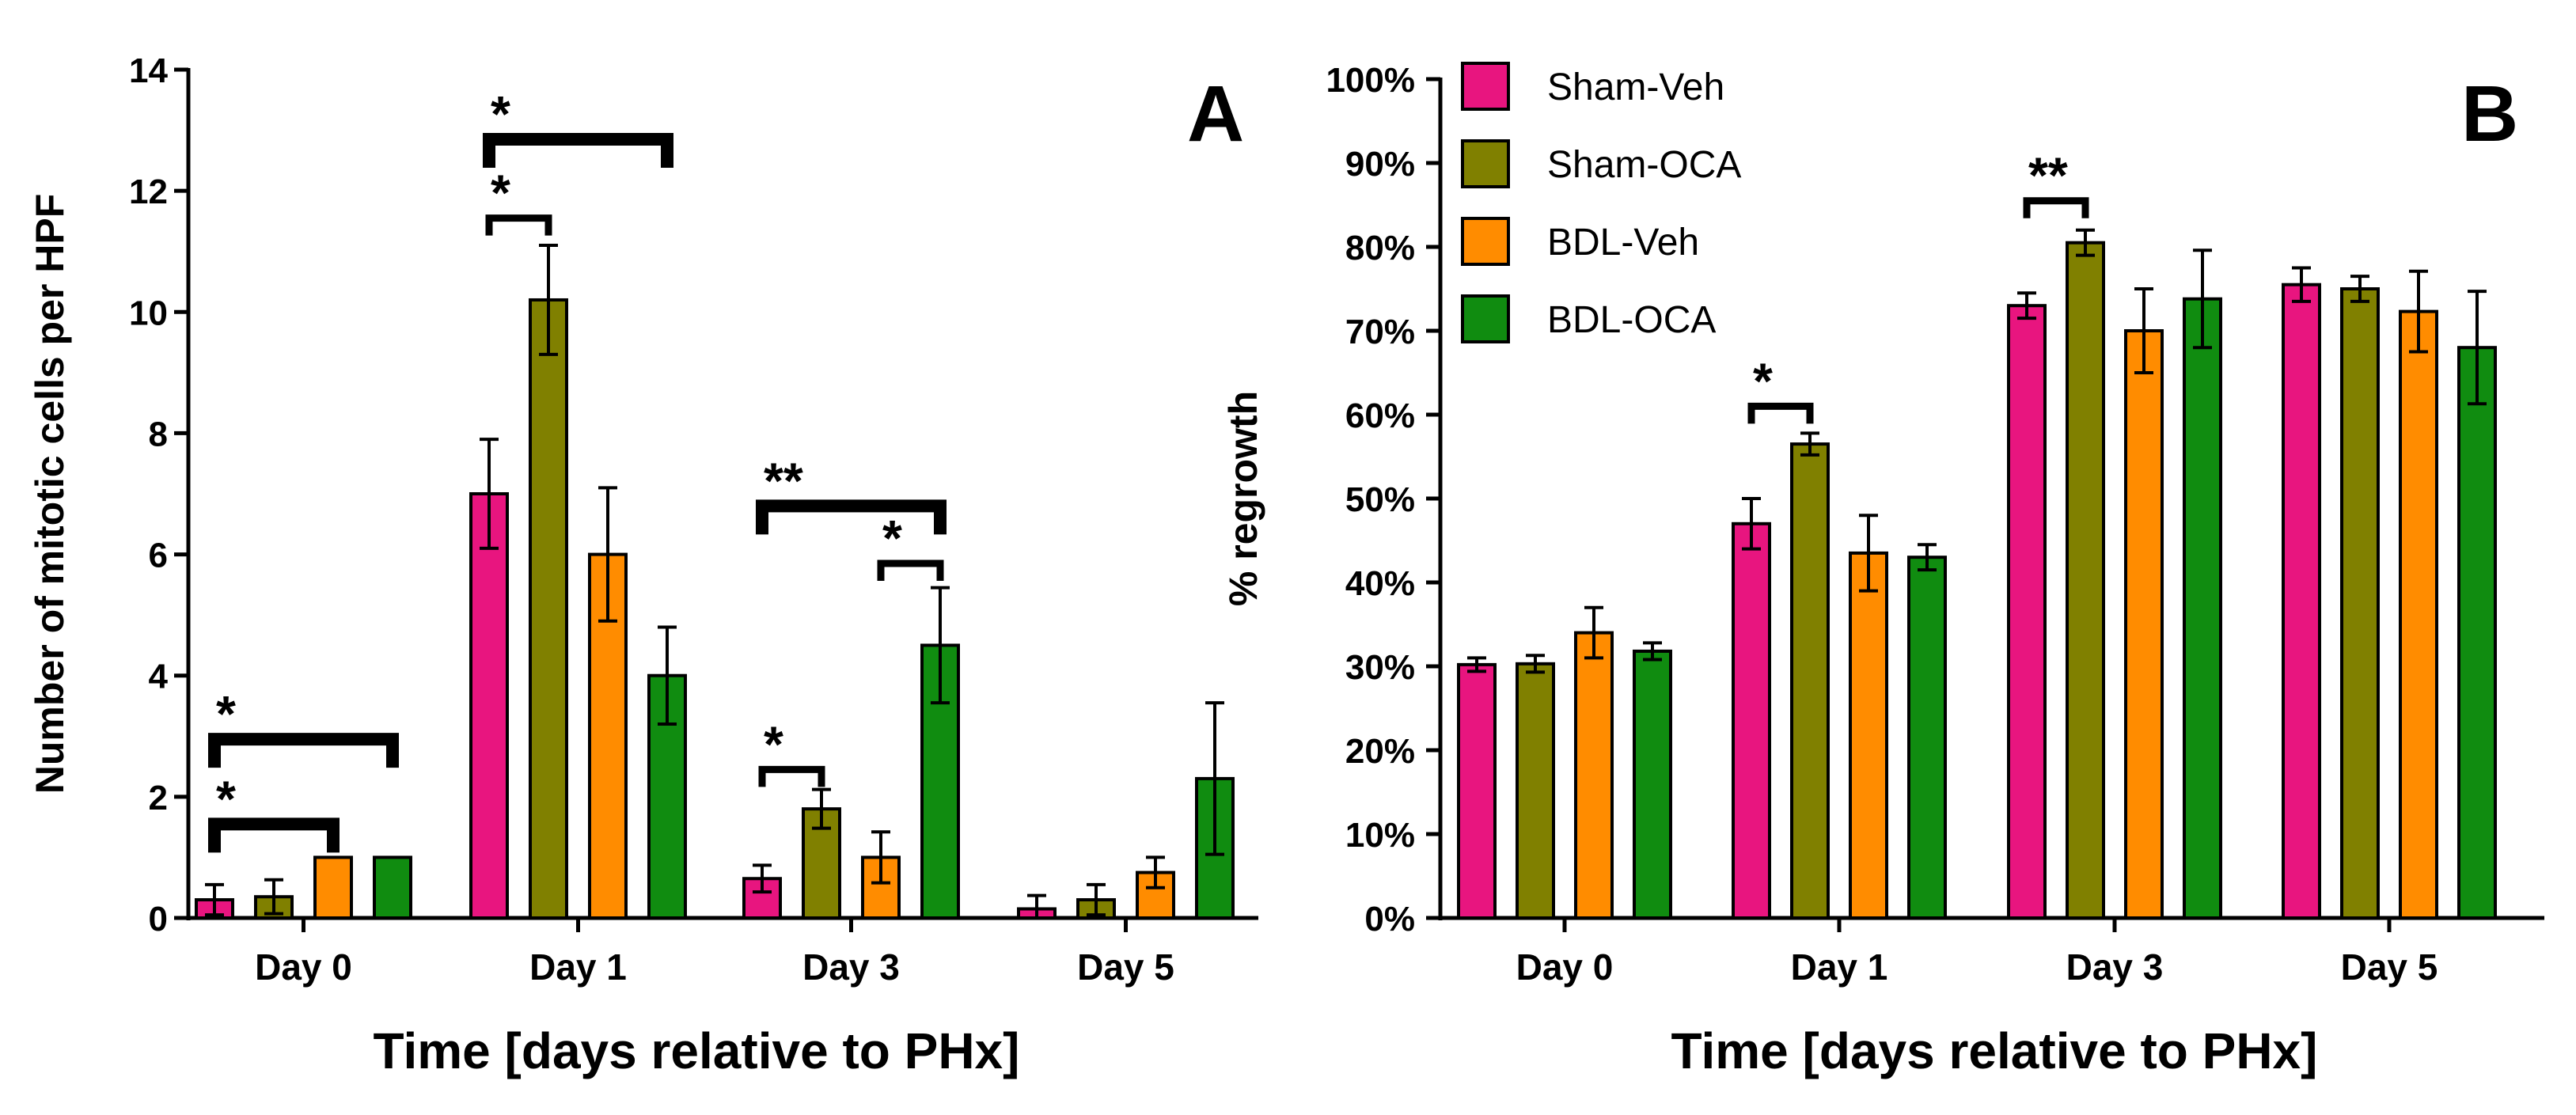 The image size is (2576, 1115). I want to click on legend-swatch-bdl-veh, so click(1485, 241).